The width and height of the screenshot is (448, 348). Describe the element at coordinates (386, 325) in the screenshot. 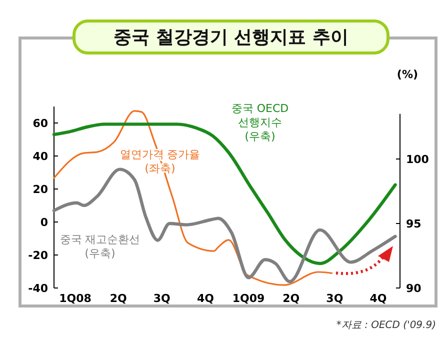

I see `text: *자료 : OECD ('09.9)` at that location.